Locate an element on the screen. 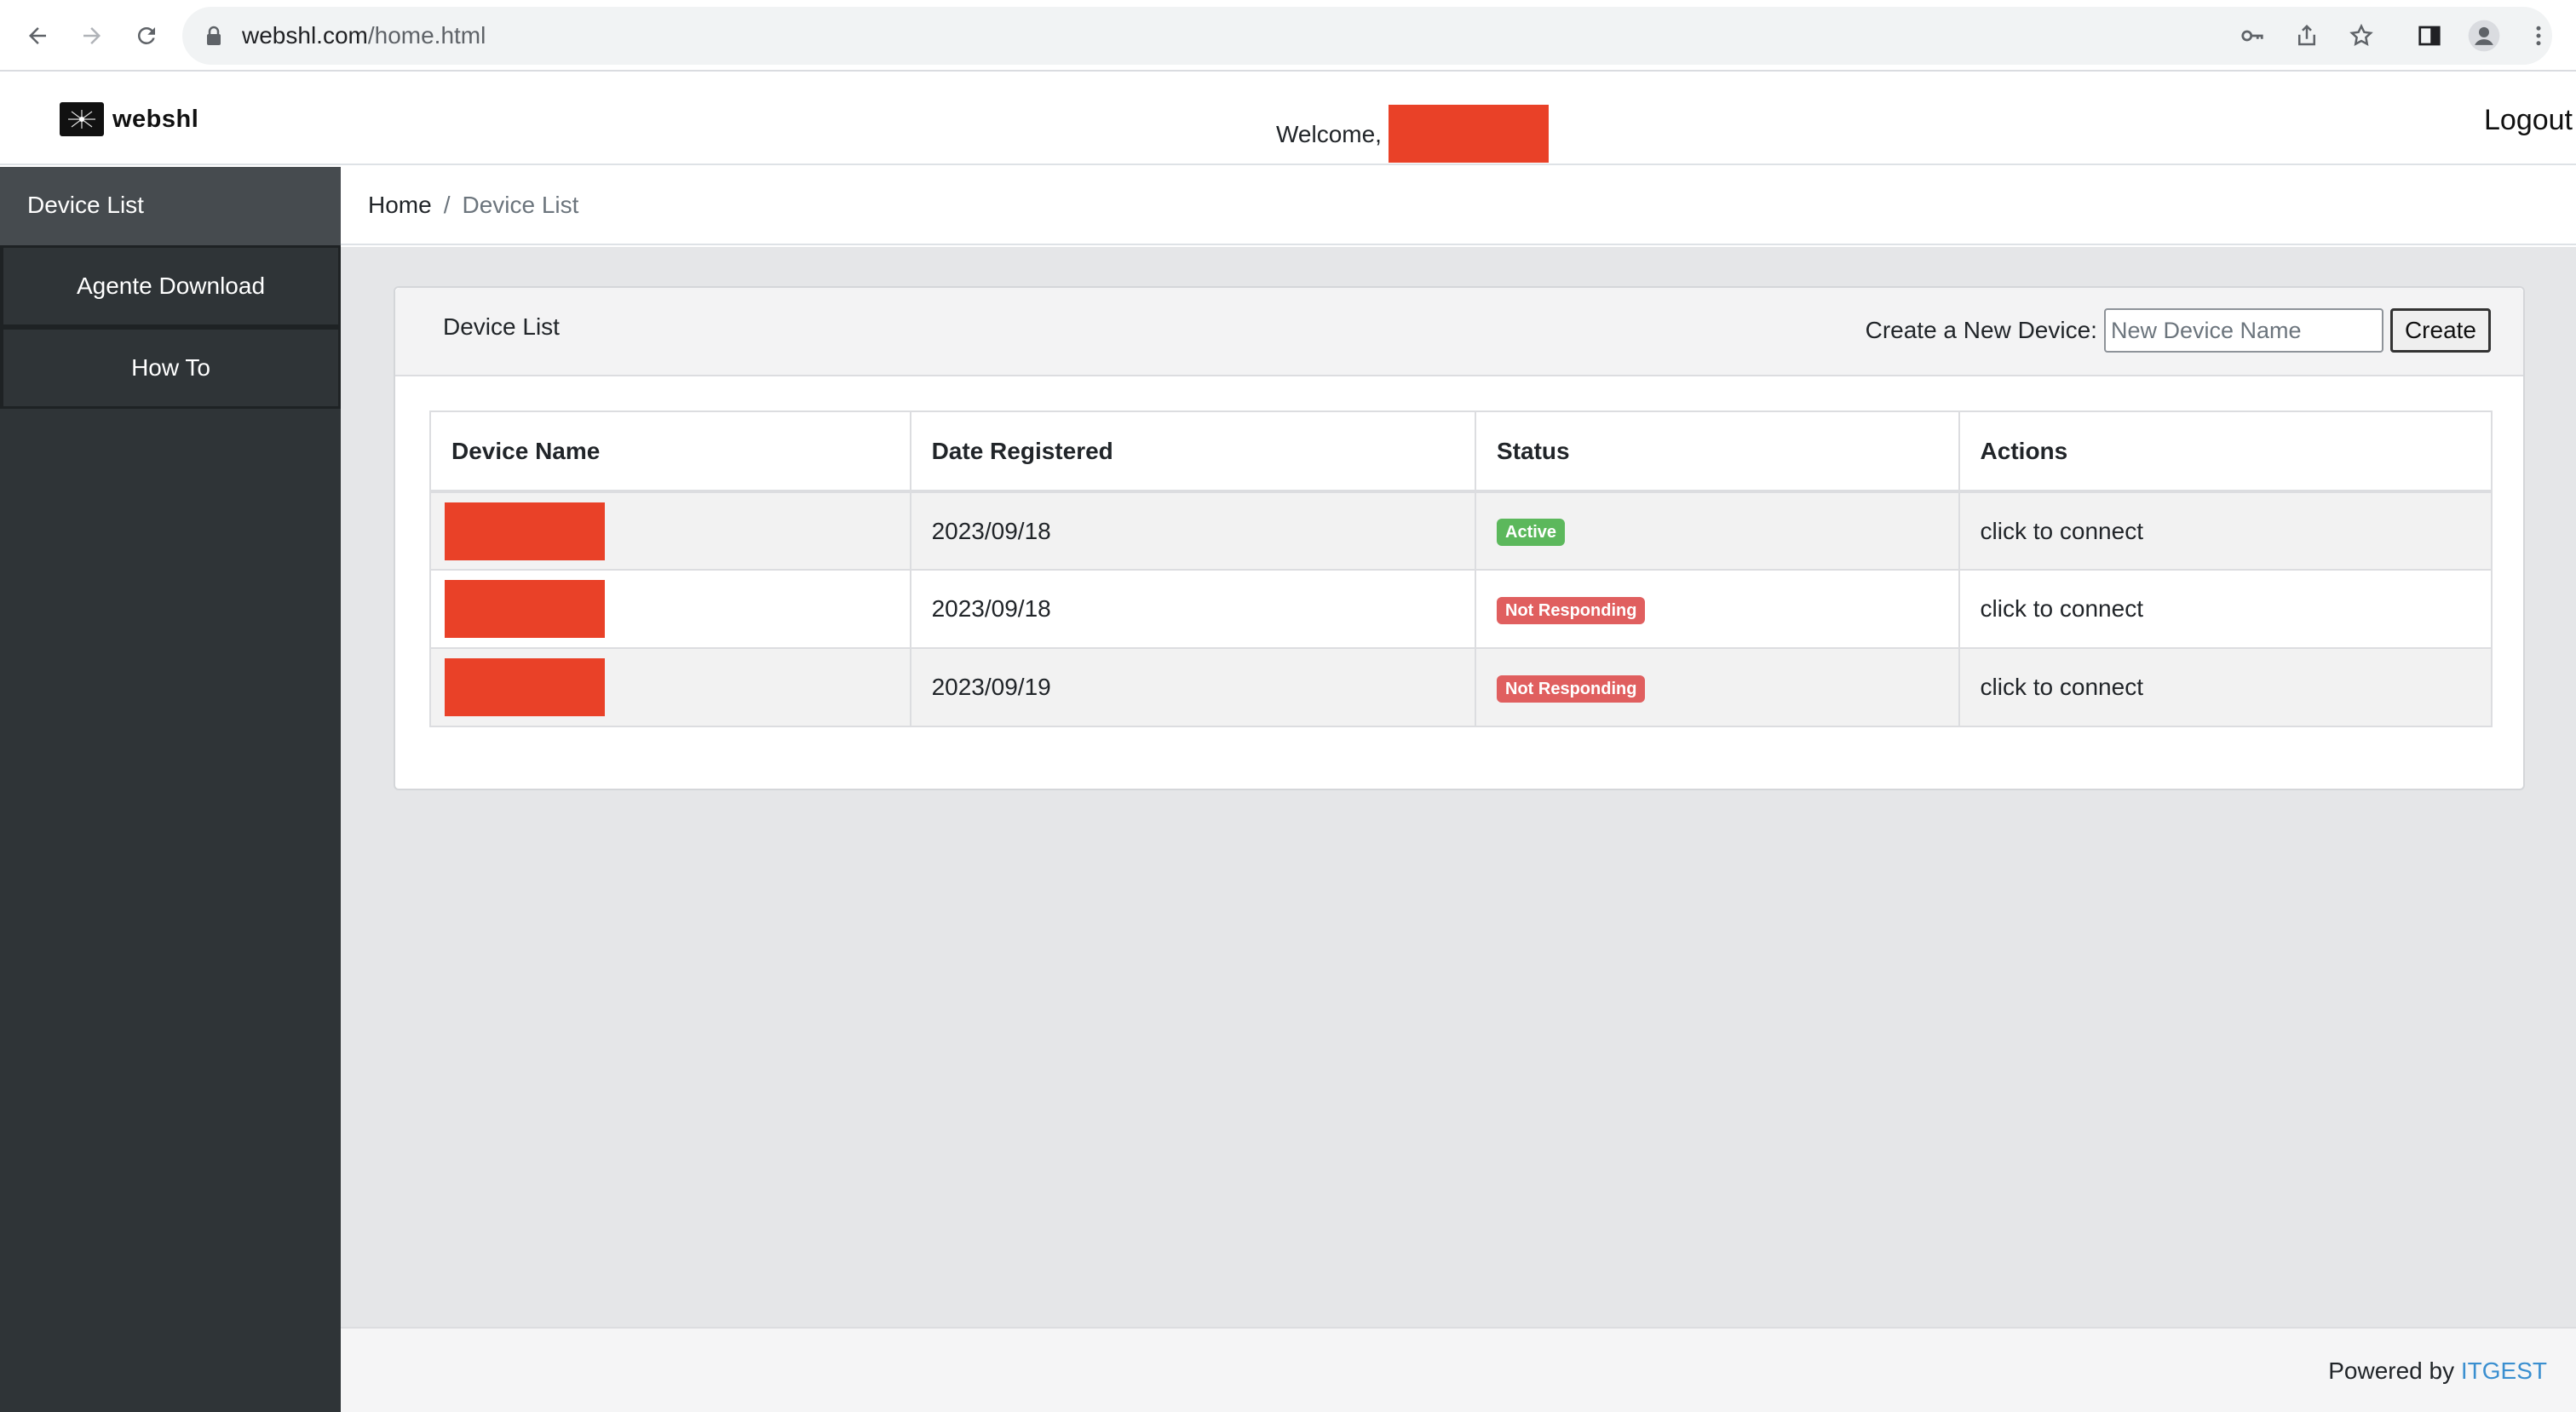 This screenshot has height=1412, width=2576. create-device-form: Create a New Device: Create is located at coordinates (2178, 330).